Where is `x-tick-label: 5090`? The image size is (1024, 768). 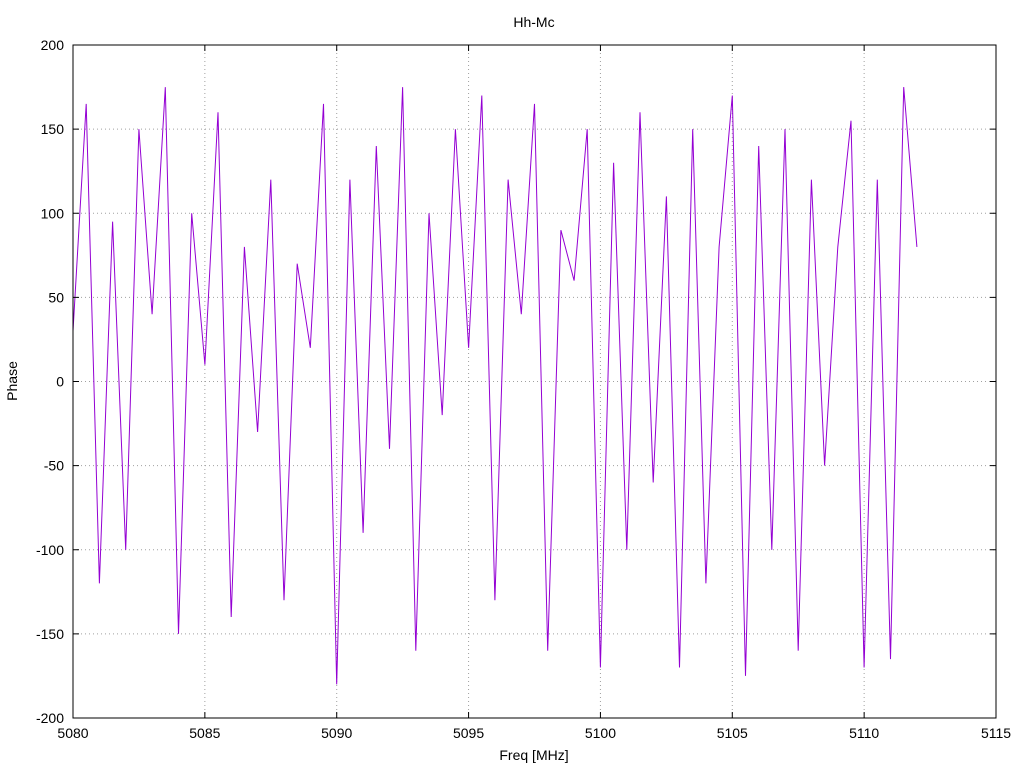 x-tick-label: 5090 is located at coordinates (336, 733).